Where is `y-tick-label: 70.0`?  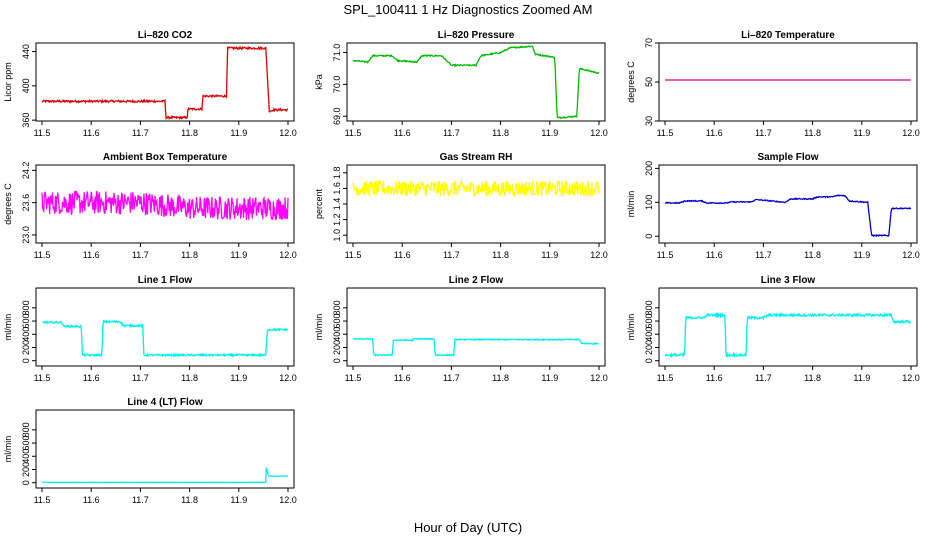 y-tick-label: 70.0 is located at coordinates (337, 85).